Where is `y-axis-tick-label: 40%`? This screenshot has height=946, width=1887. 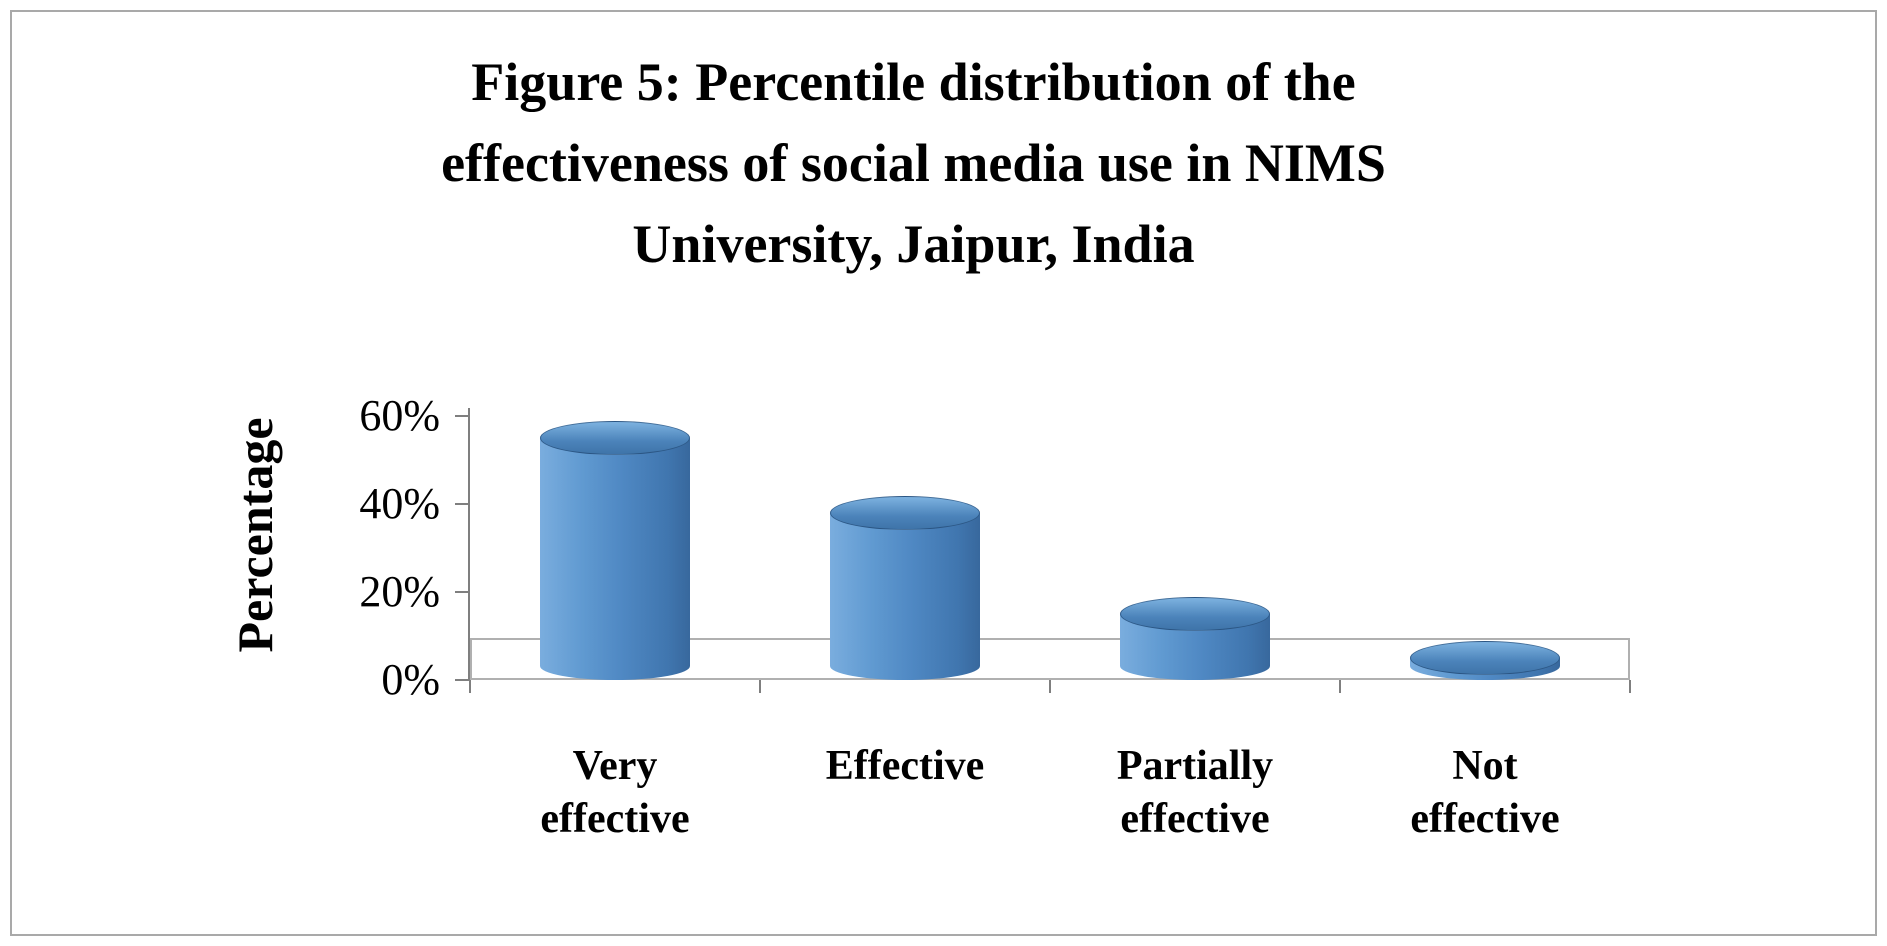
y-axis-tick-label: 40% is located at coordinates (399, 503).